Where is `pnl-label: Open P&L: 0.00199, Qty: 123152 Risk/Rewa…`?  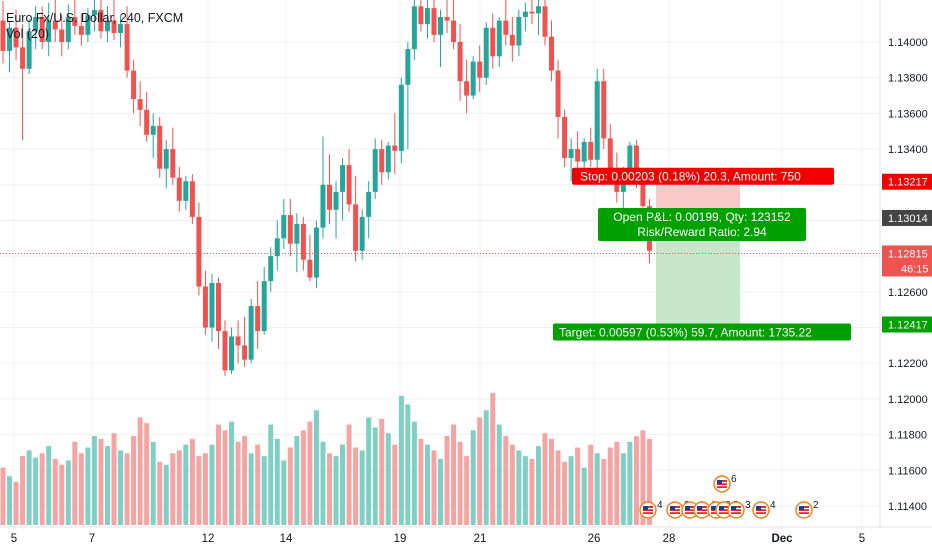 pnl-label: Open P&L: 0.00199, Qty: 123152 Risk/Rewa… is located at coordinates (702, 224).